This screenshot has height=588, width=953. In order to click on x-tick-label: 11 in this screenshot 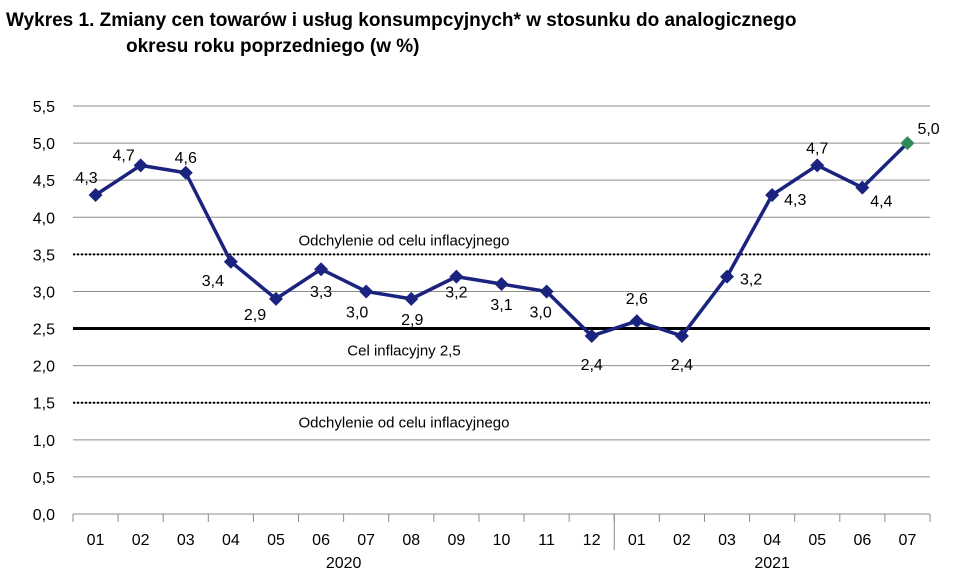, I will do `click(546, 540)`.